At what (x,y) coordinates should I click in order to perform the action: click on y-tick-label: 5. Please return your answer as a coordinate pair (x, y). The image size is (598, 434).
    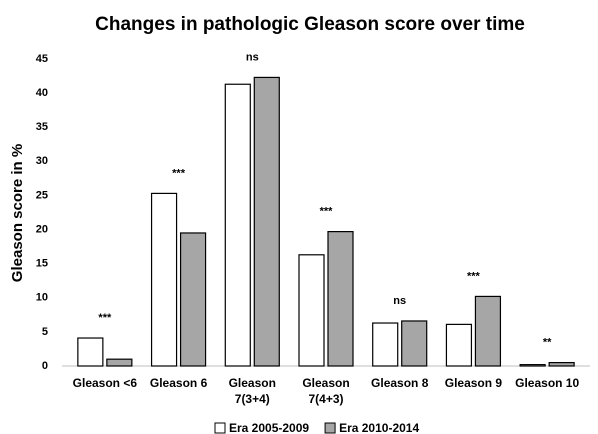
    Looking at the image, I should click on (45, 332).